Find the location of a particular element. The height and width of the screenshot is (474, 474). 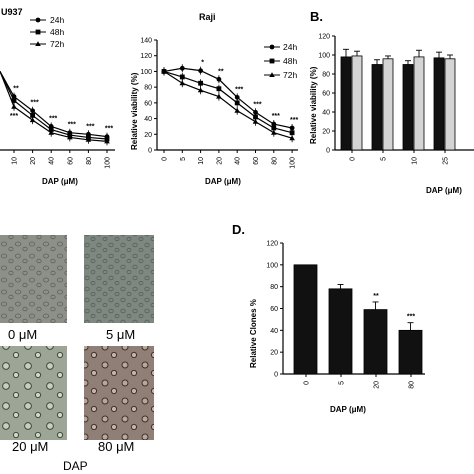

u937-x-tick-label: 20 is located at coordinates (33, 161).